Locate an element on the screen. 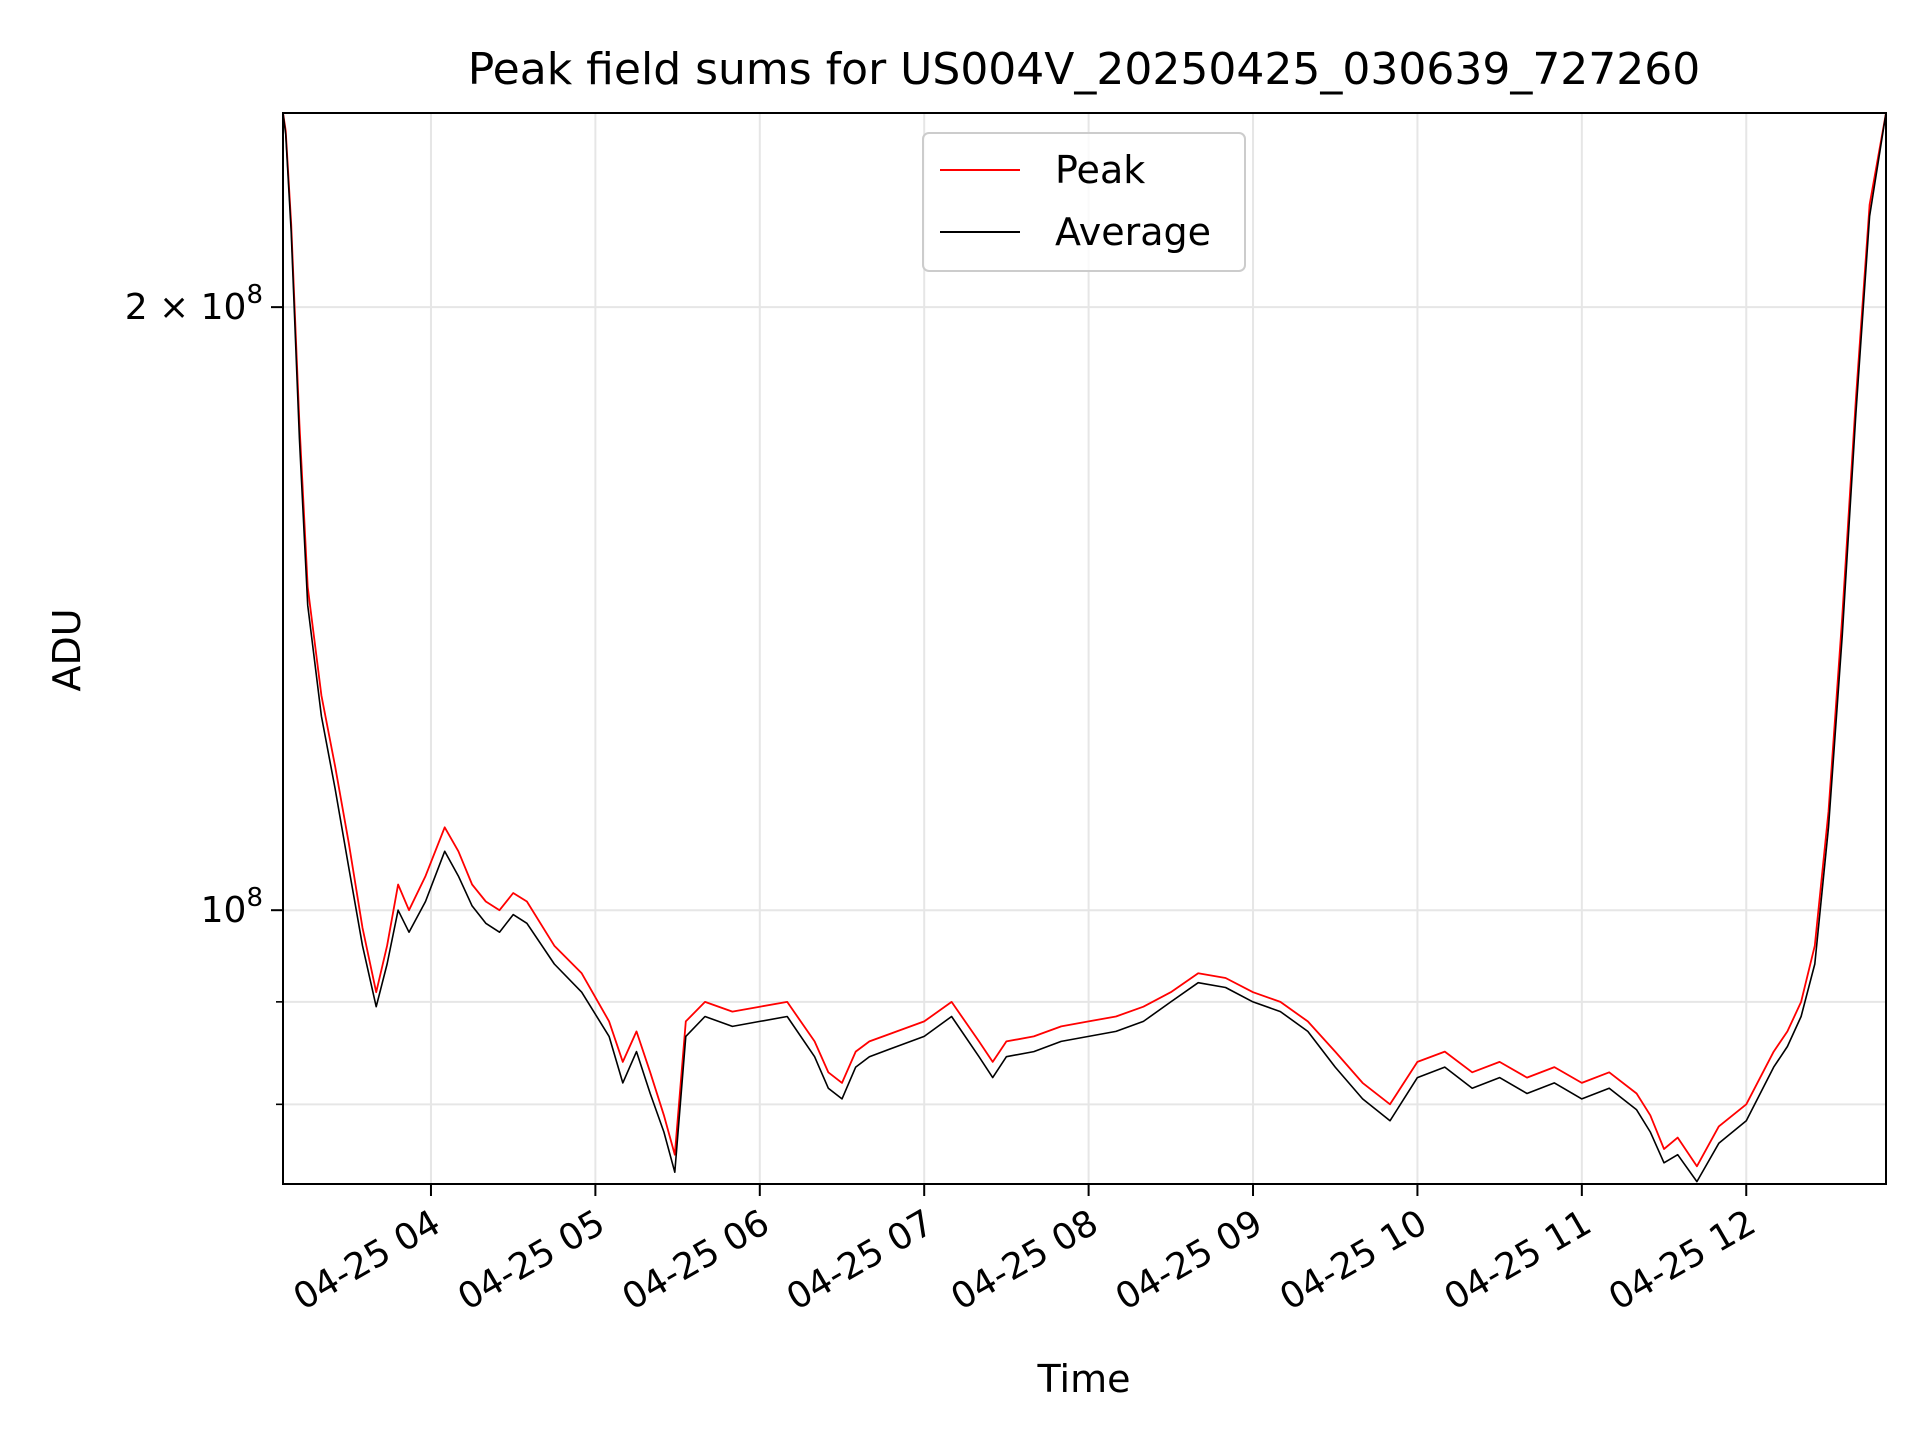  y-axis-label: ADU is located at coordinates (67, 649).